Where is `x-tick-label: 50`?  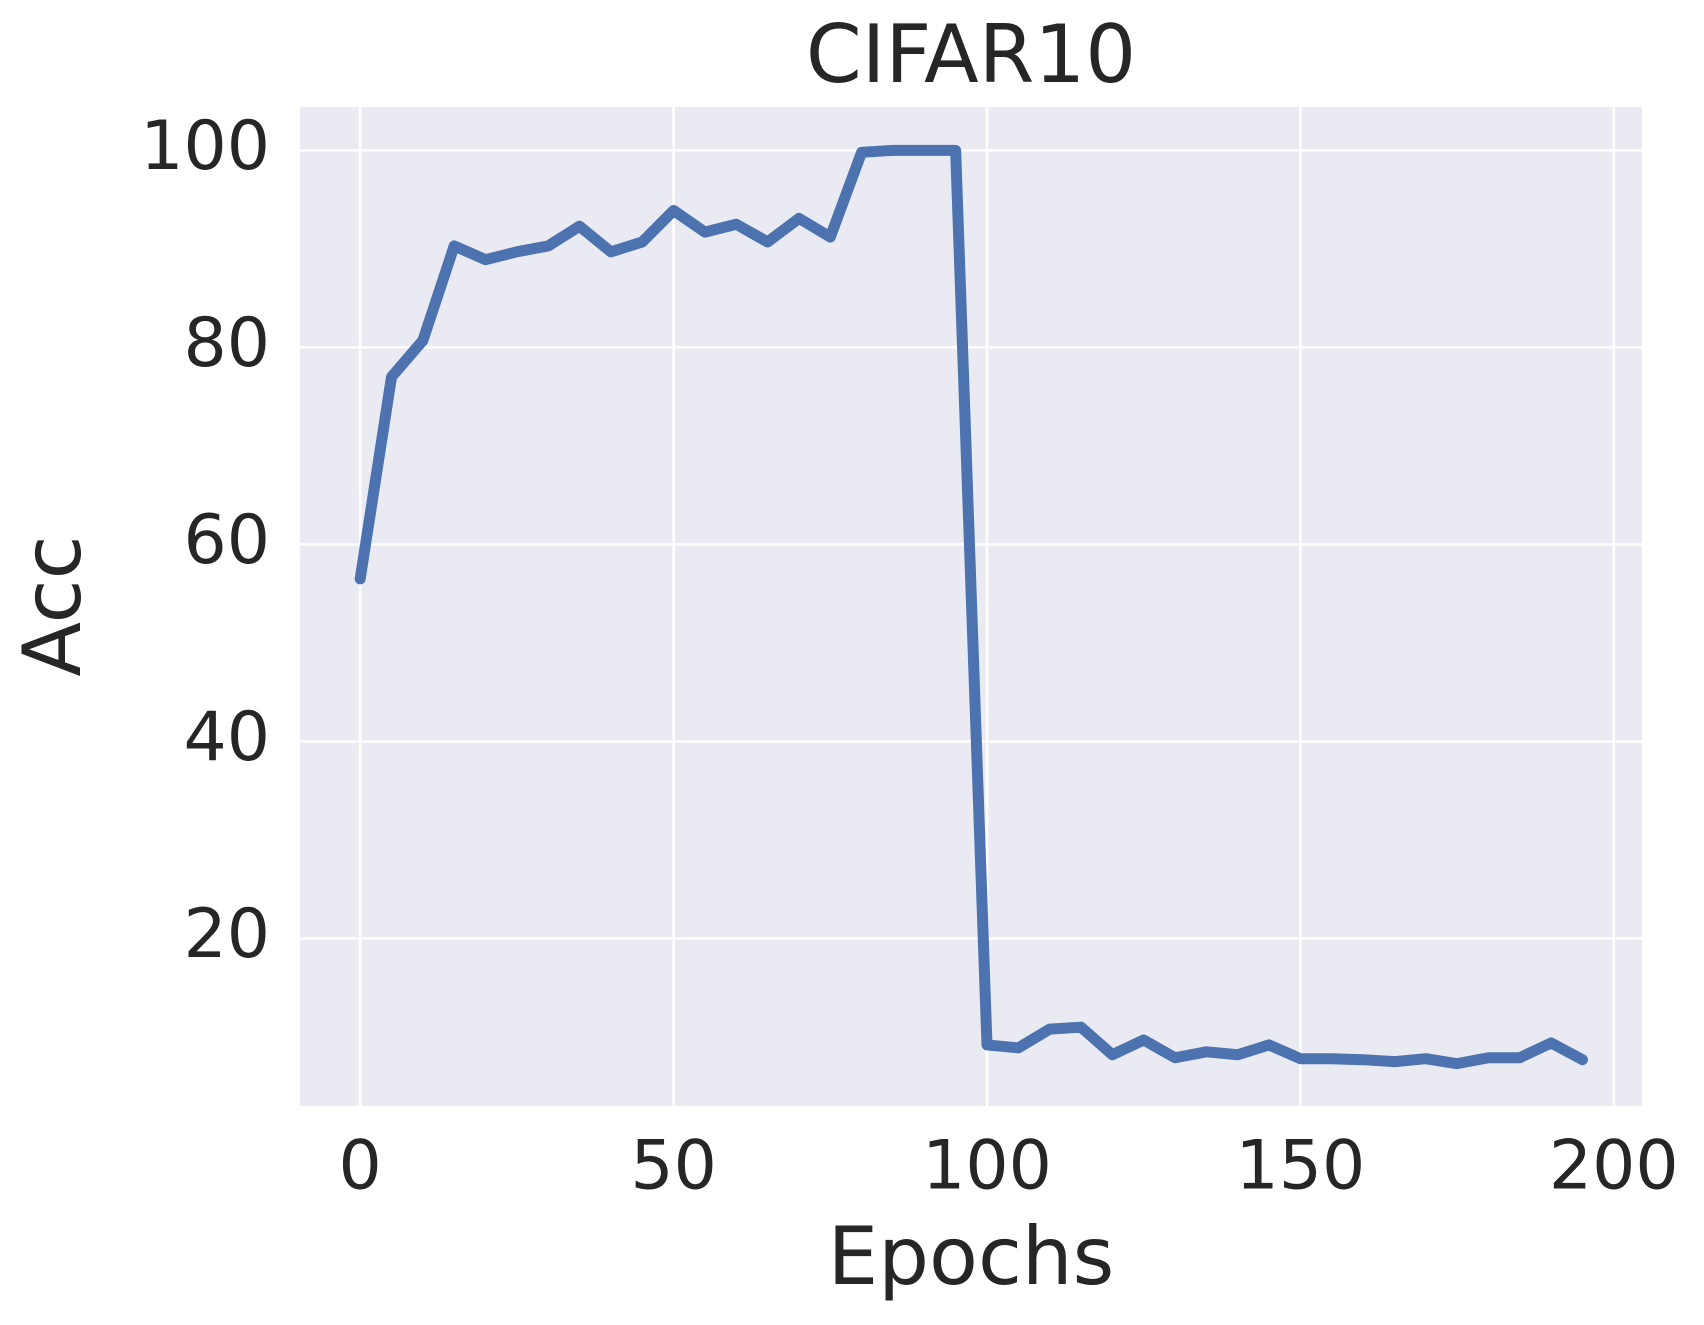 x-tick-label: 50 is located at coordinates (673, 1166).